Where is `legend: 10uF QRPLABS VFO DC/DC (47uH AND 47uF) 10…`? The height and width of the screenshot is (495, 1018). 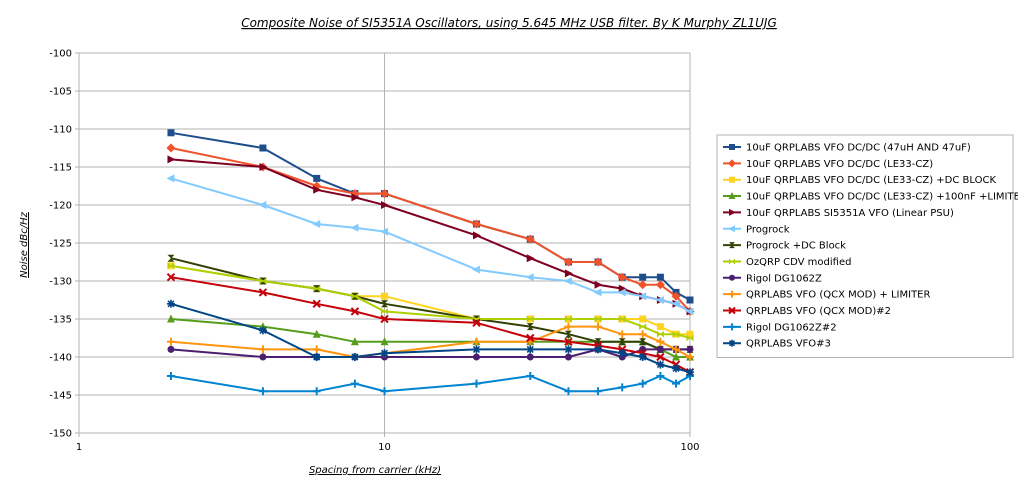
legend: 10uF QRPLABS VFO DC/DC (47uH AND 47uF) 10… is located at coordinates (867, 246).